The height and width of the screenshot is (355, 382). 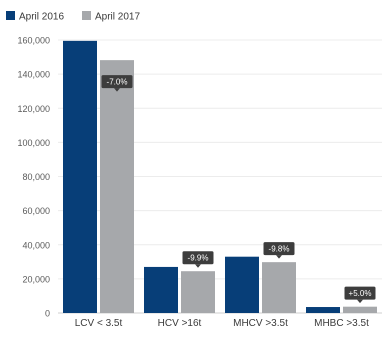 What do you see at coordinates (36, 279) in the screenshot?
I see `y-tick-label: 20,000` at bounding box center [36, 279].